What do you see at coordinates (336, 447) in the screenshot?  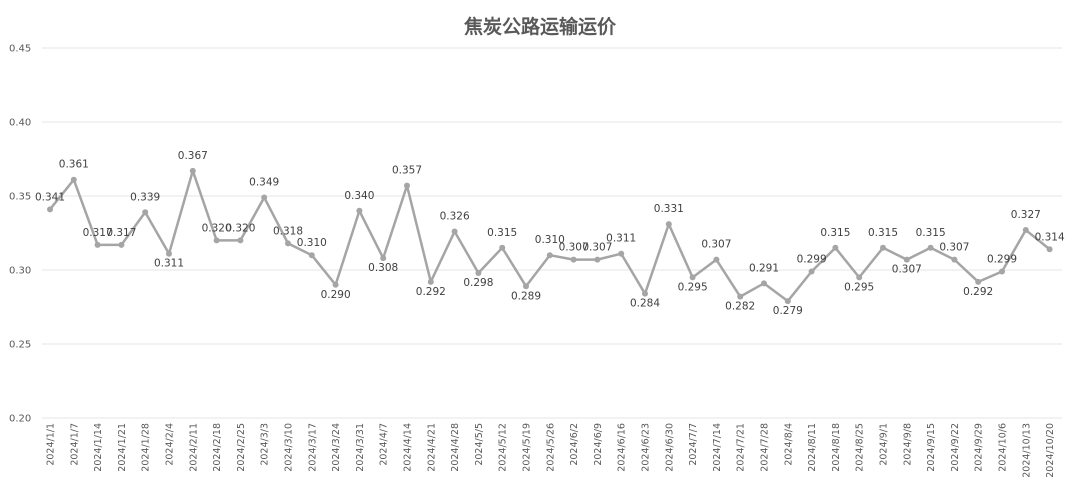 I see `x-tick-label: 2024/3/24` at bounding box center [336, 447].